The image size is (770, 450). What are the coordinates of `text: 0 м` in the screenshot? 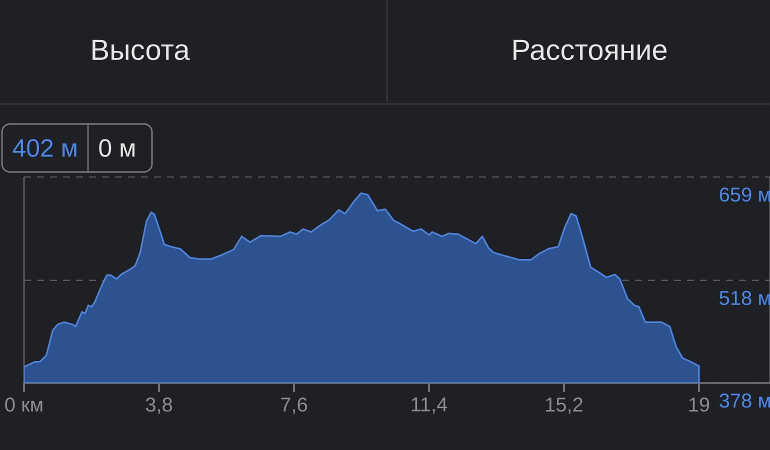 It's located at (116, 148).